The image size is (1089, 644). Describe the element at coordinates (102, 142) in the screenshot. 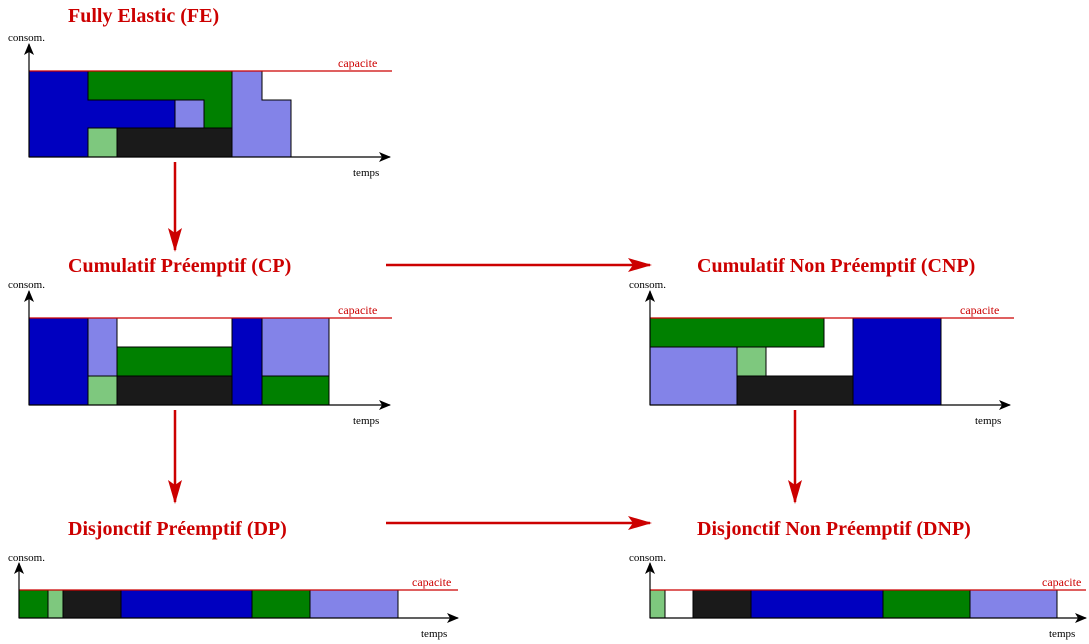

I see `fe-light-green-task` at that location.